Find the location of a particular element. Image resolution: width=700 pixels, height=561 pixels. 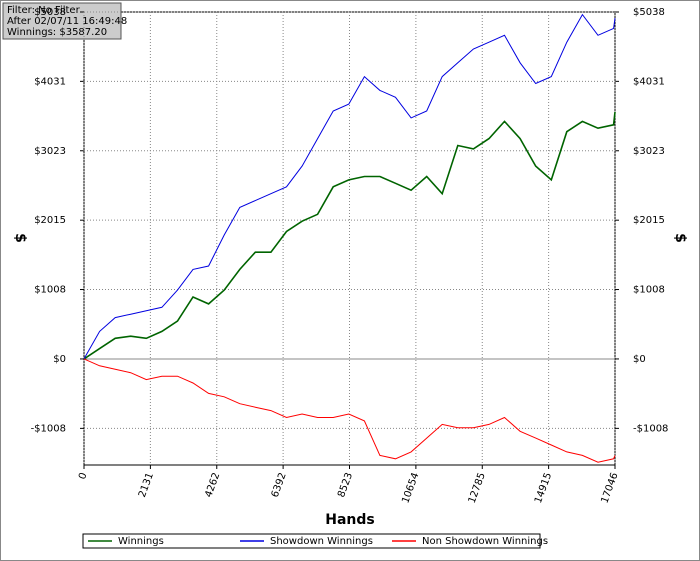

info-text: Filter: No Filter is located at coordinates (44, 10).